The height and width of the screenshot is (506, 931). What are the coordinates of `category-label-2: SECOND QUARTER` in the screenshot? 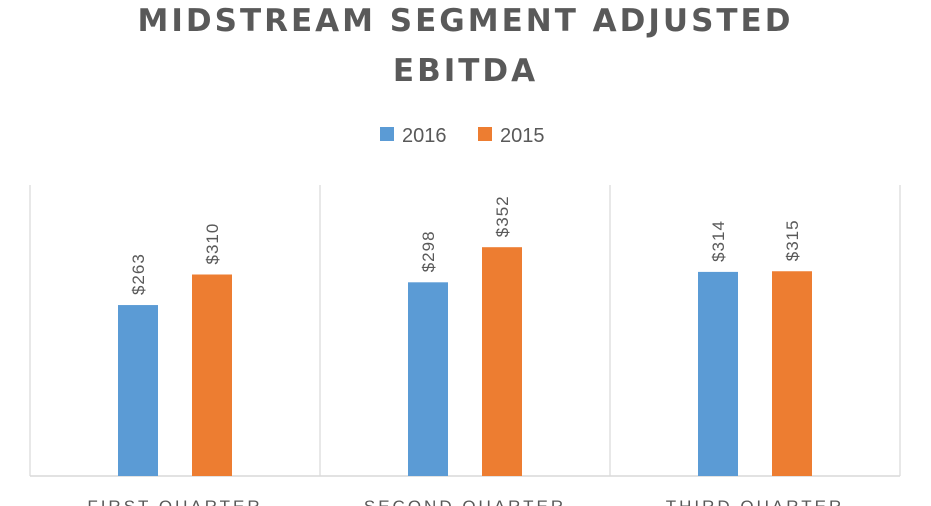 It's located at (465, 501).